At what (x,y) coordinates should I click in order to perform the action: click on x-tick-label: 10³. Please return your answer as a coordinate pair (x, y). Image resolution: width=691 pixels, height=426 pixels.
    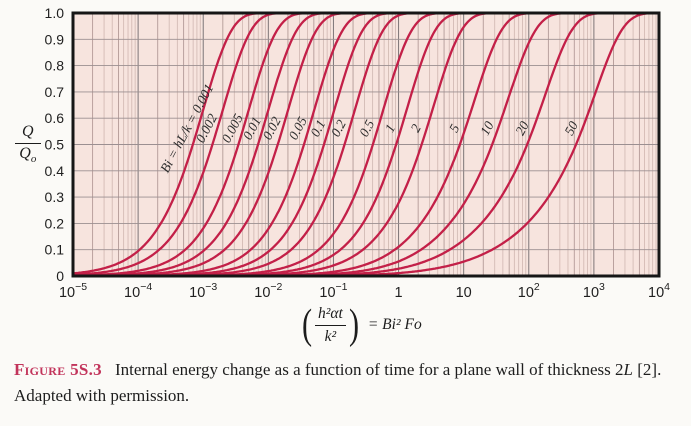
    Looking at the image, I should click on (594, 291).